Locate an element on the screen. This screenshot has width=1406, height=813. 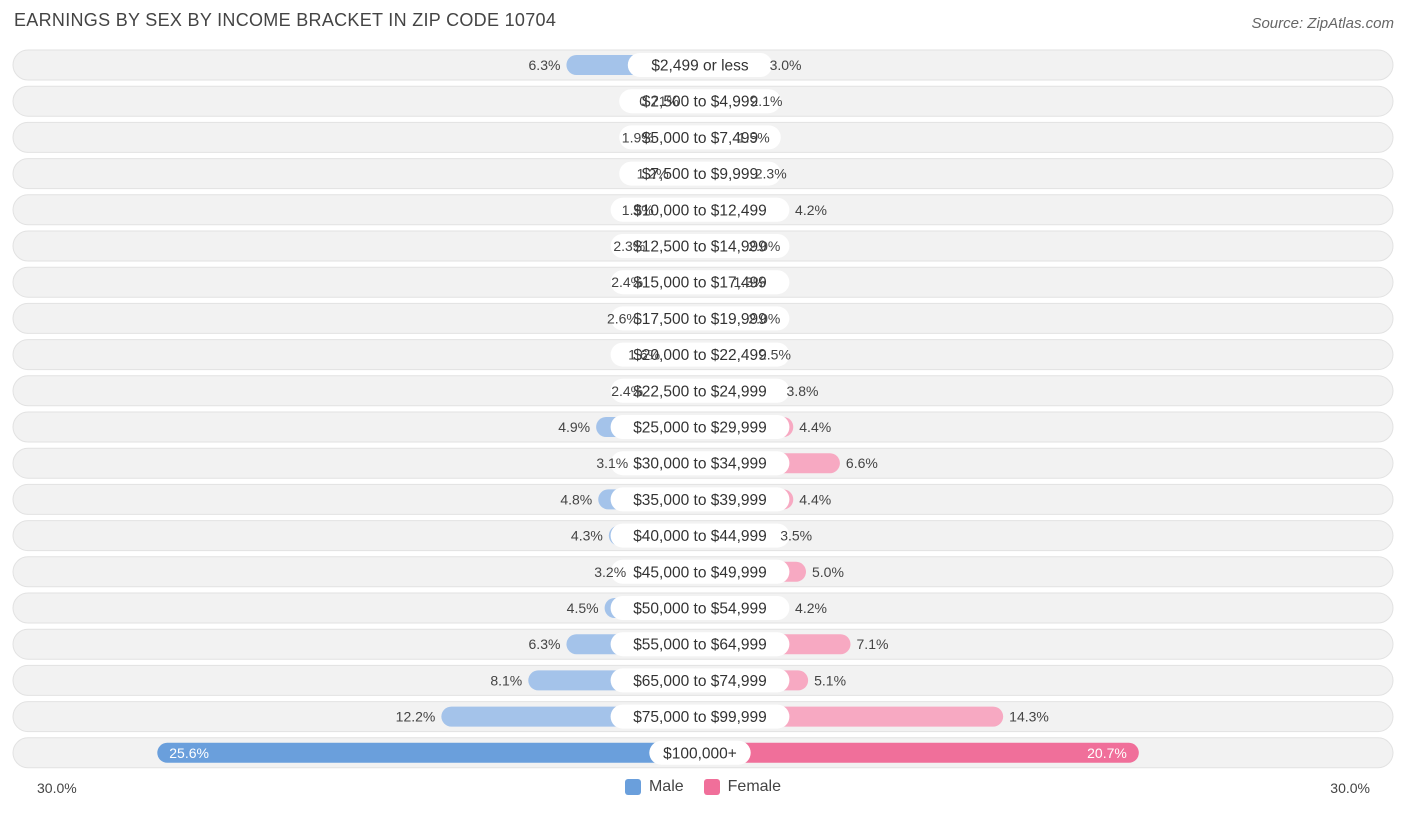
male-value-label: 4.9% is located at coordinates (574, 427).